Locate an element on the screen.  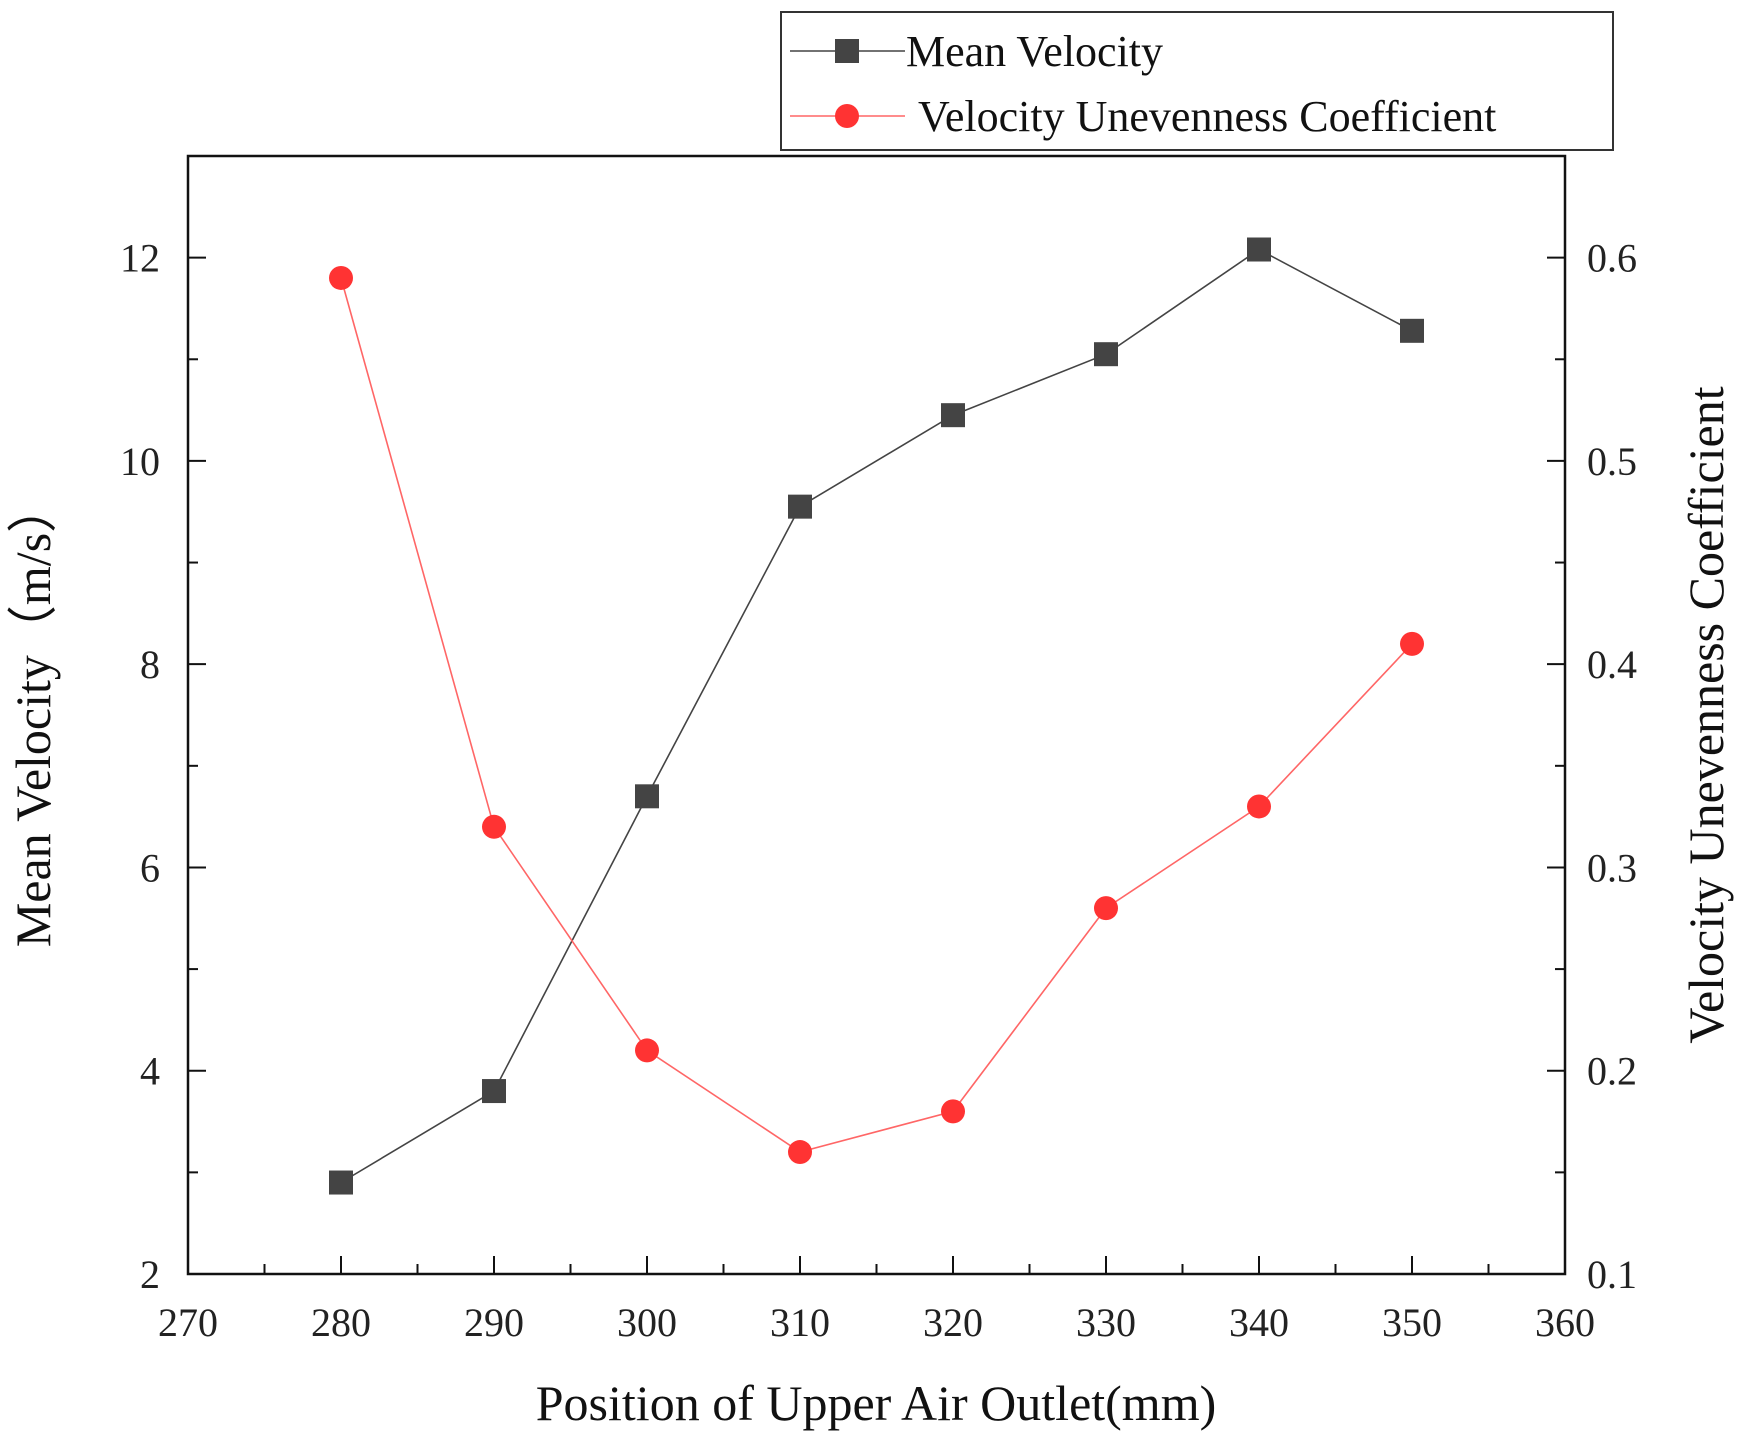
x-tick-label: 270 is located at coordinates (188, 1322).